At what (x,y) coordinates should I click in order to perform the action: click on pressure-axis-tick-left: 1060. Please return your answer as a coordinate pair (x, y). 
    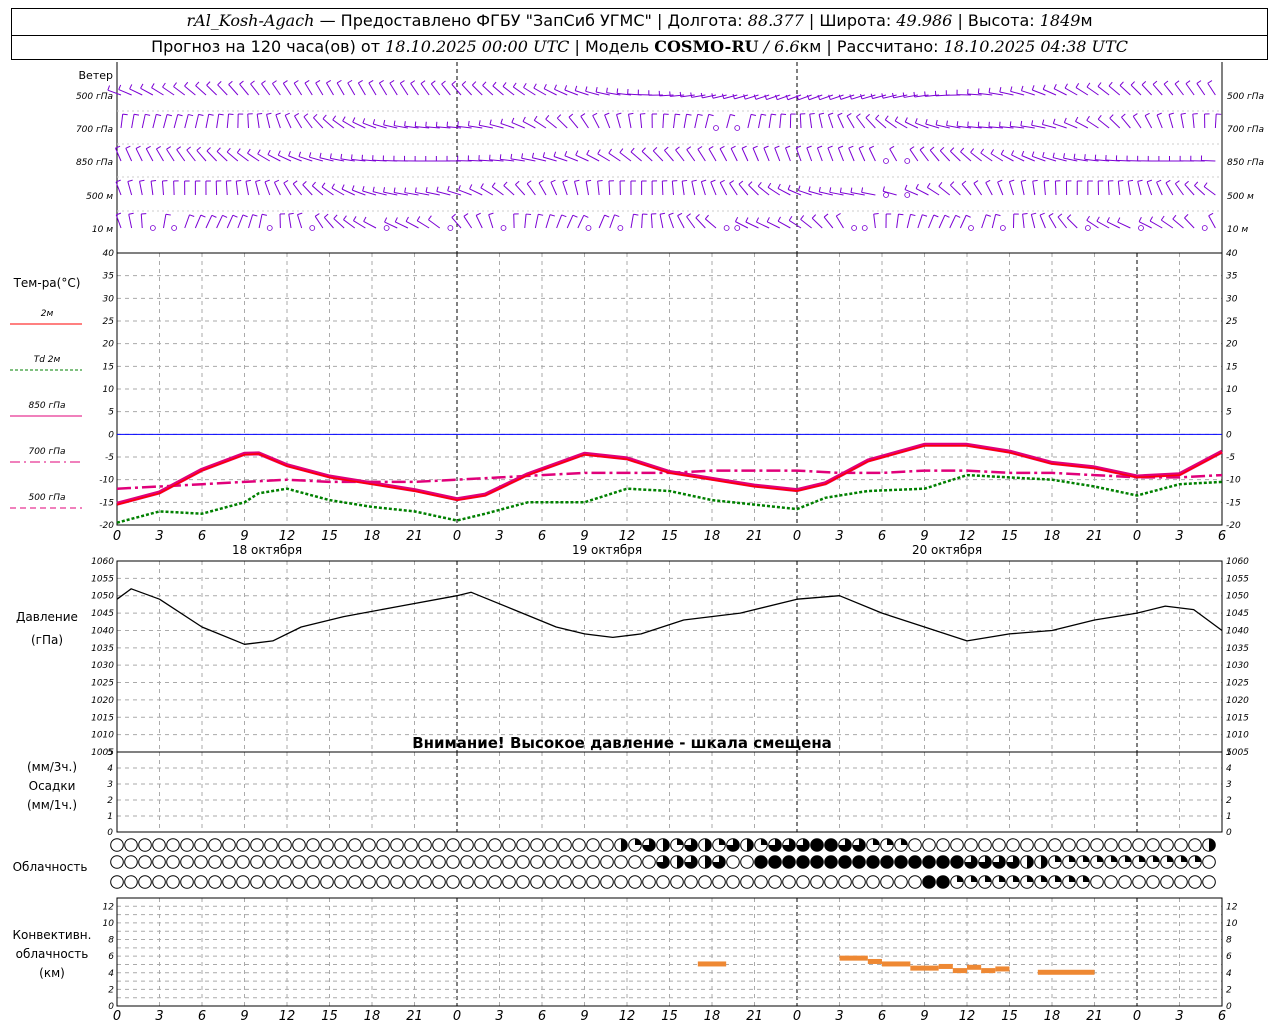
    Looking at the image, I should click on (102, 562).